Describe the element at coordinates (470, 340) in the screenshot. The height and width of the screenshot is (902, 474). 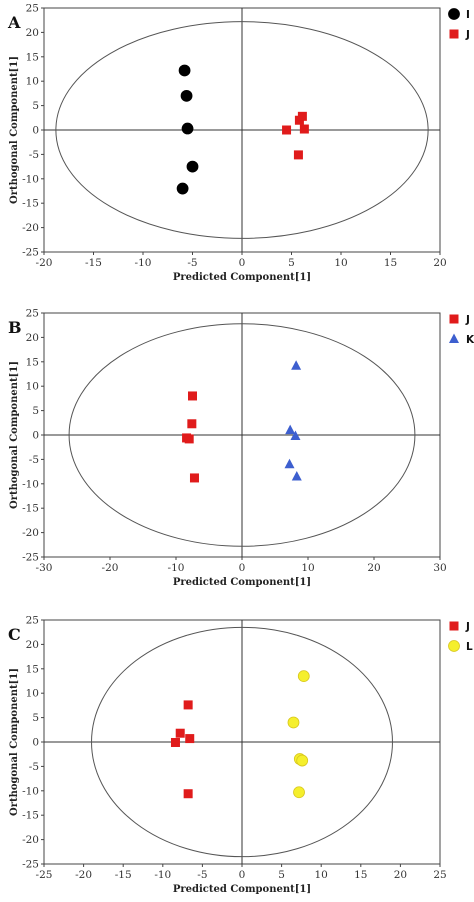
I see `legend-label-k: K` at that location.